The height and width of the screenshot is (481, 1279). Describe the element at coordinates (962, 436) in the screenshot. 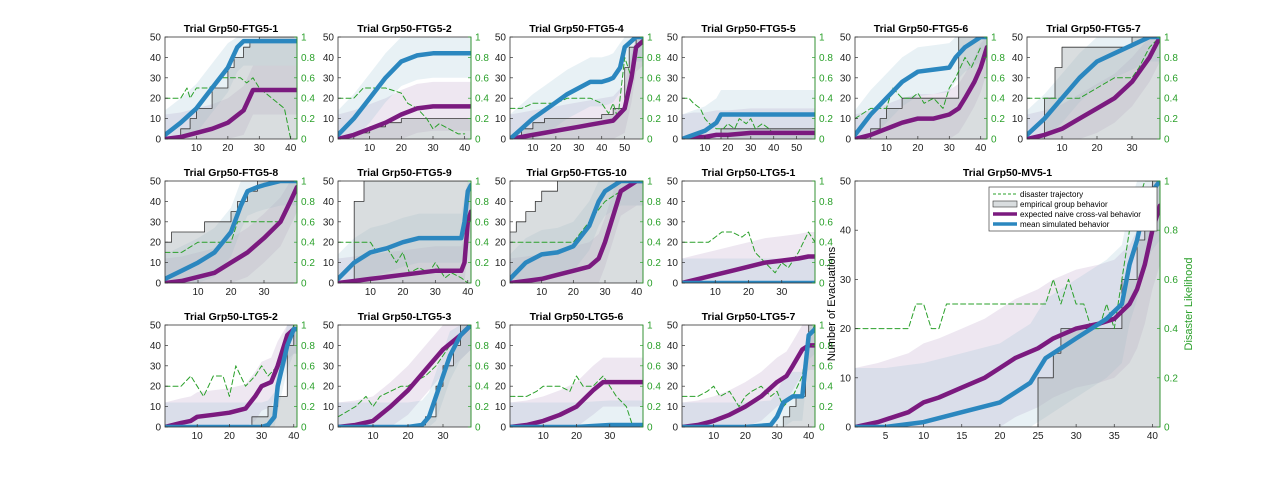

I see `x-tick-label: 15` at that location.